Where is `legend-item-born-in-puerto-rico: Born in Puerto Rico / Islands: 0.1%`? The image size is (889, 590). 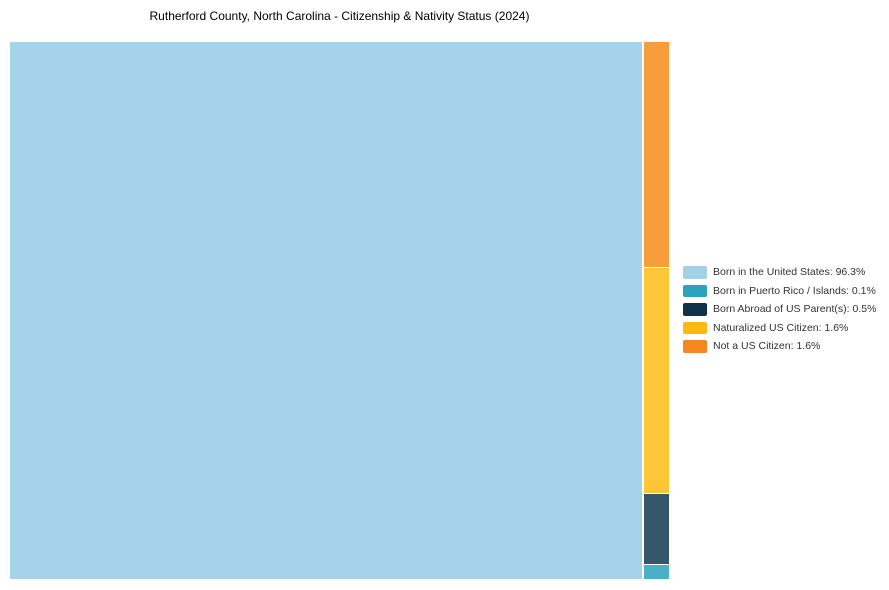 legend-item-born-in-puerto-rico: Born in Puerto Rico / Islands: 0.1% is located at coordinates (779, 291).